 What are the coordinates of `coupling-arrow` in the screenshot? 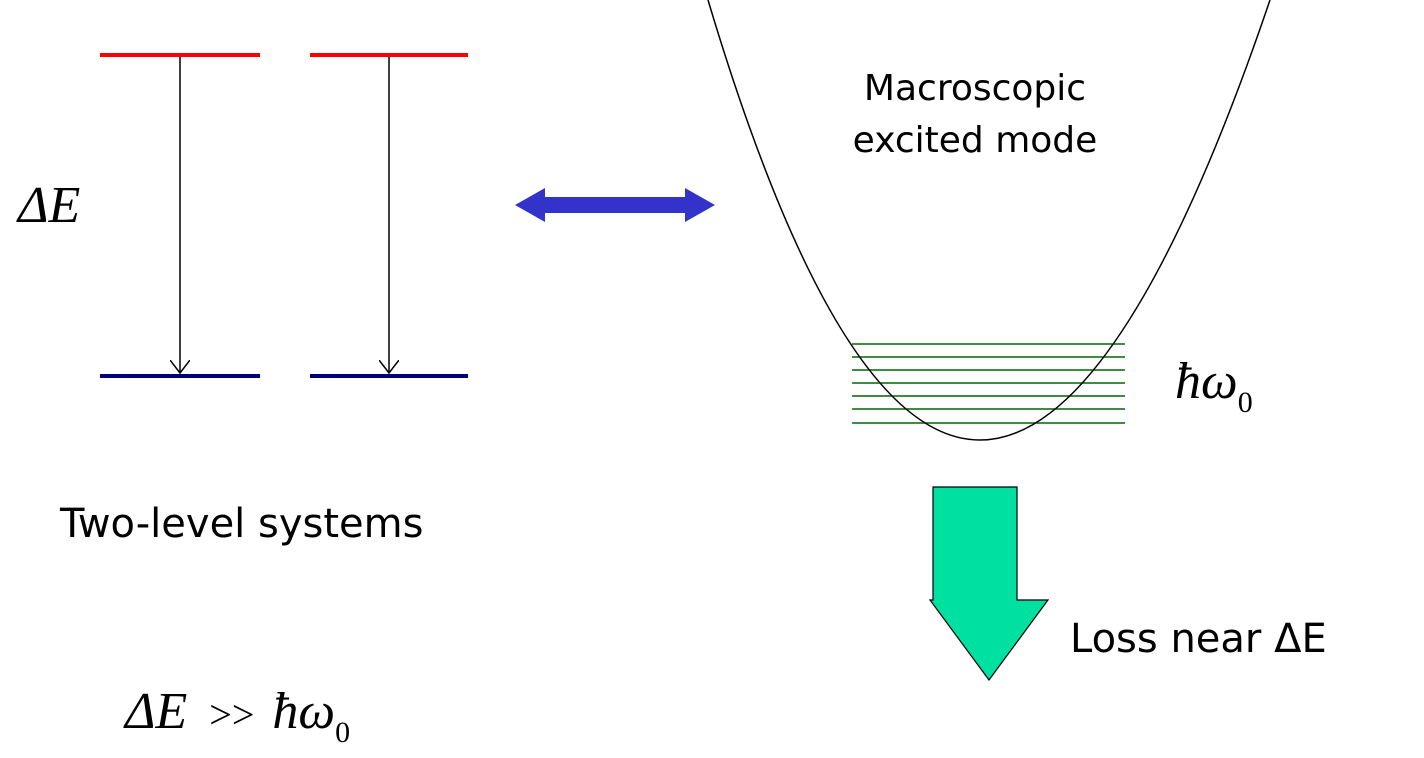 It's located at (615, 205).